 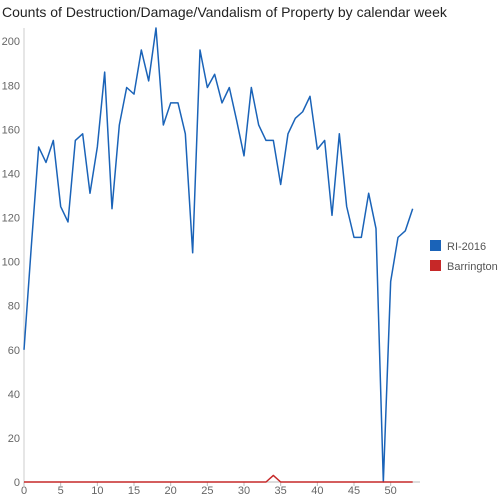 I want to click on x-tick-label: 35, so click(x=281, y=491).